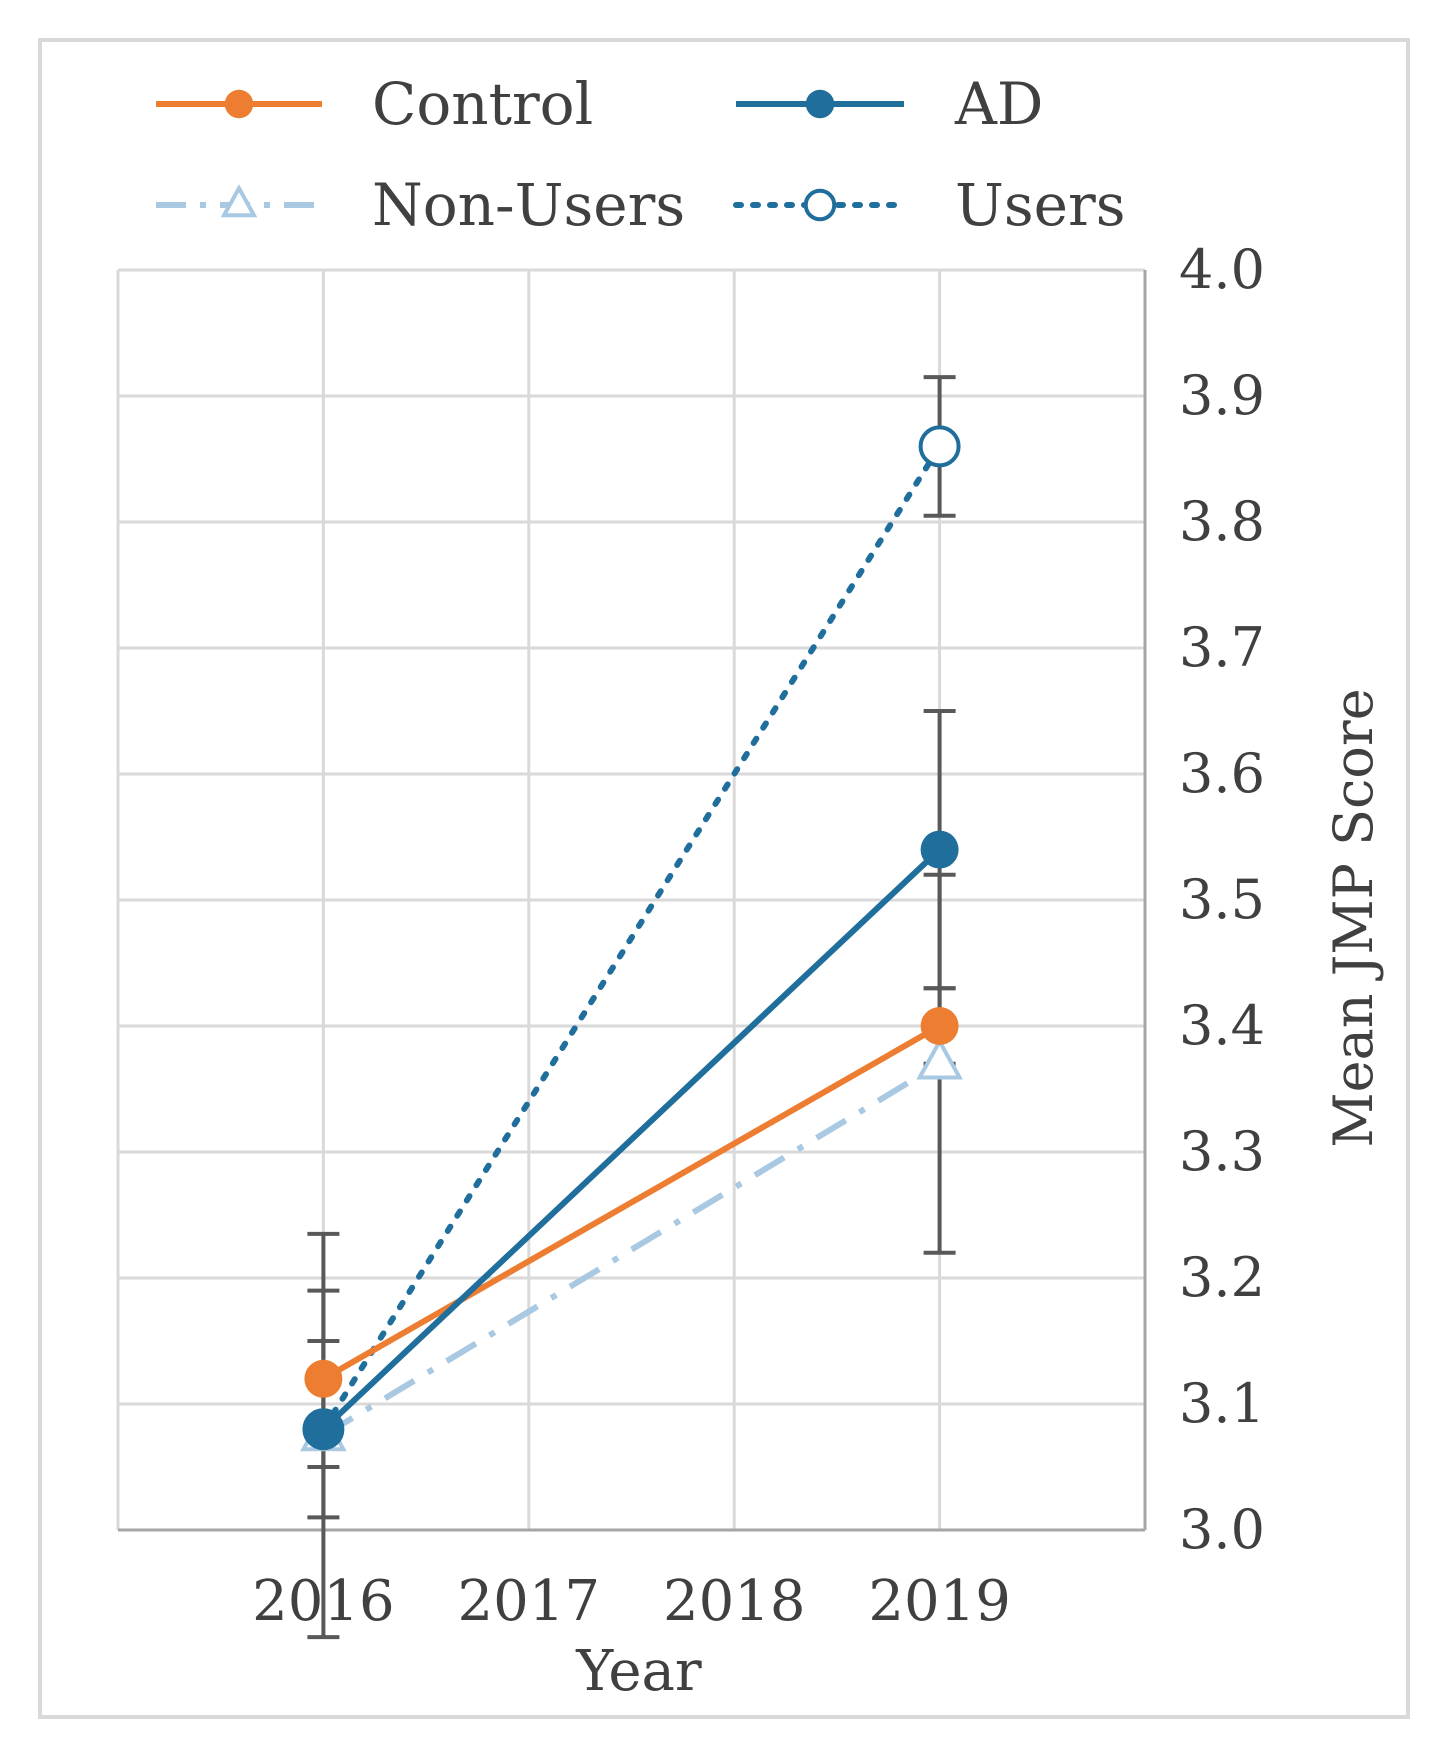  What do you see at coordinates (323, 1378) in the screenshot?
I see `marker-control-2016` at bounding box center [323, 1378].